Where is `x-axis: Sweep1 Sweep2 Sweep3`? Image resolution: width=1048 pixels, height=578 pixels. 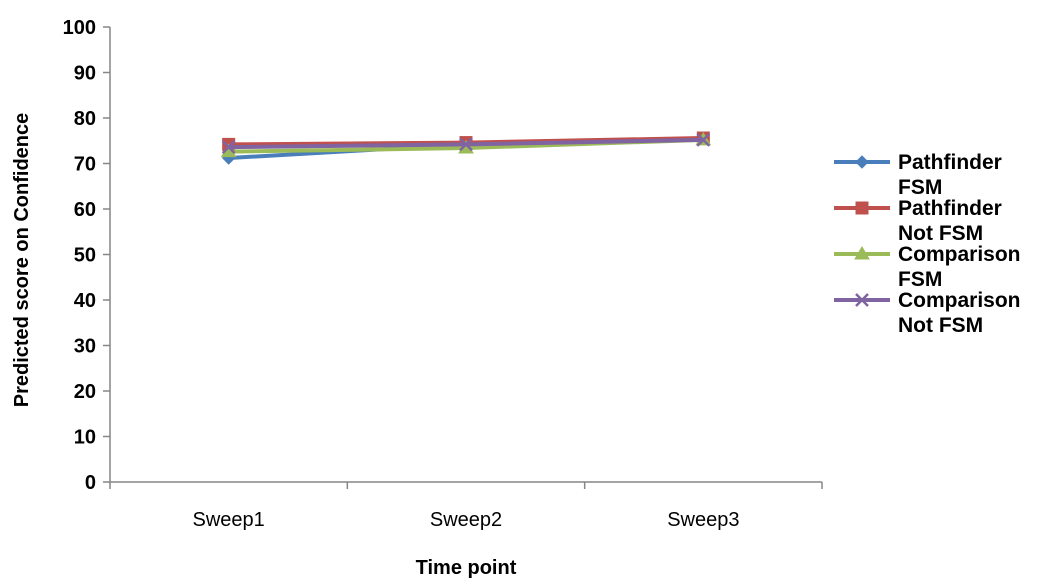
x-axis: Sweep1 Sweep2 Sweep3 is located at coordinates (466, 506).